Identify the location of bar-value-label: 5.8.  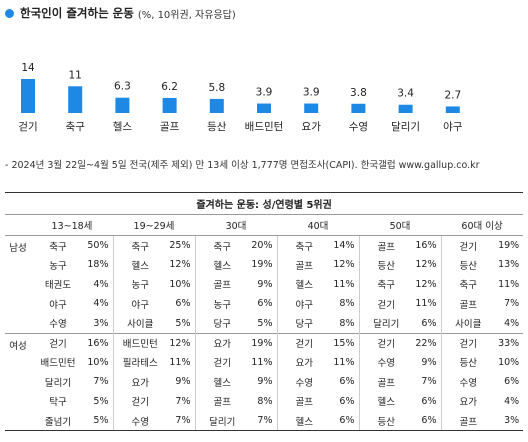
(216, 88).